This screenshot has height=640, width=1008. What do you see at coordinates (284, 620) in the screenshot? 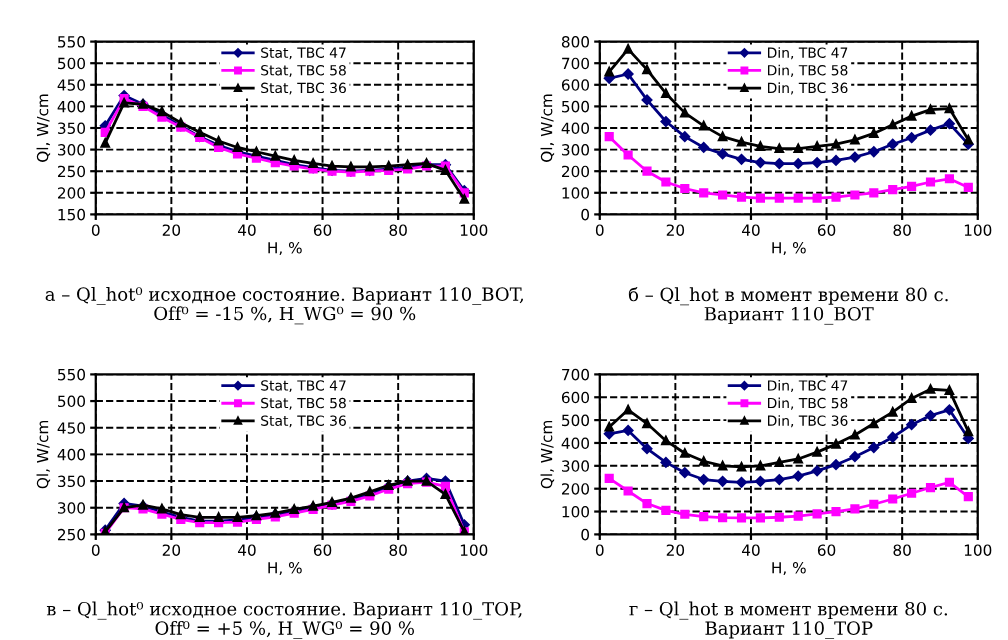
I see `text: в – Ql_hot⁰ исходное состояние. Вариант 110_TOP, Off⁰ = +5 %, H_WG⁰ = 90 %` at bounding box center [284, 620].